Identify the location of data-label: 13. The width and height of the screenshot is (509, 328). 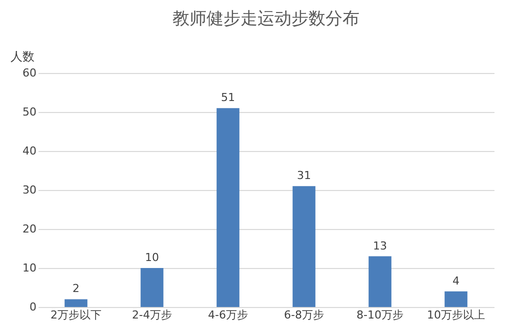
(380, 245).